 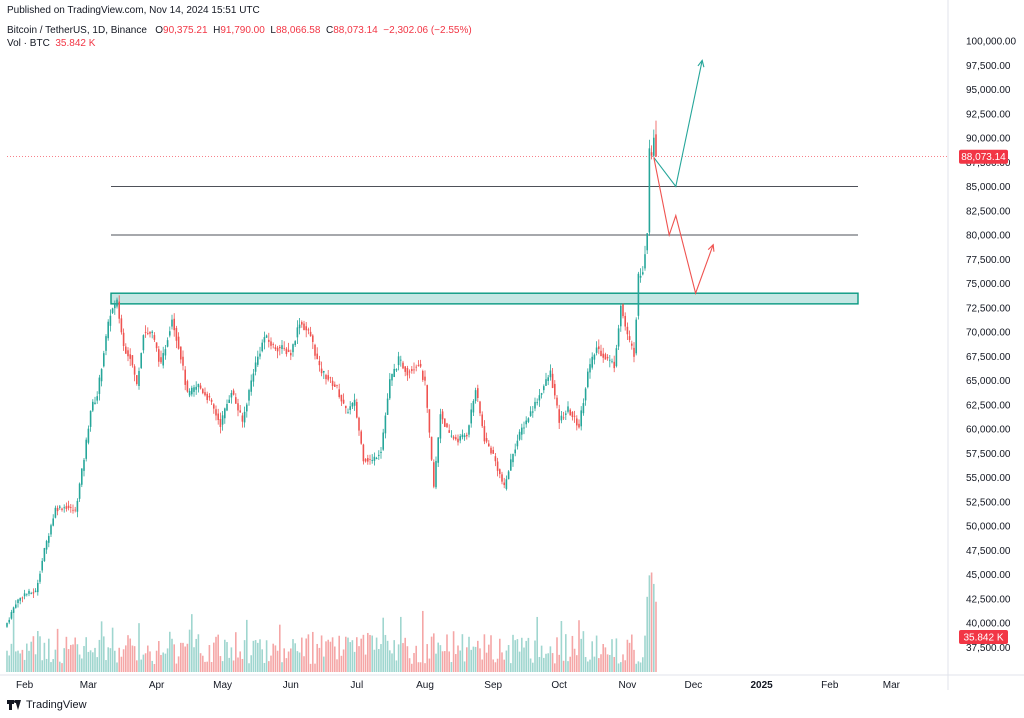 What do you see at coordinates (484, 298) in the screenshot?
I see `resistance-zone` at bounding box center [484, 298].